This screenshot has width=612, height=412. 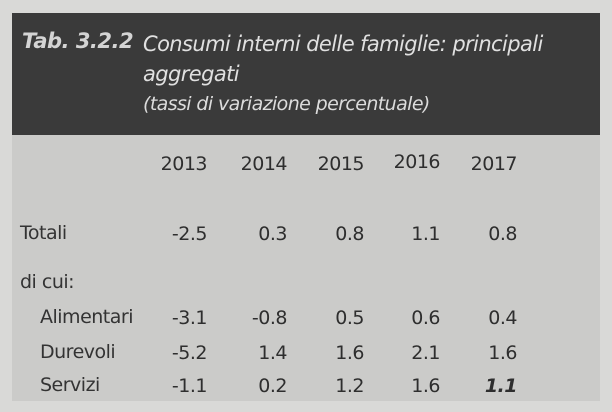 I want to click on row-label-alimentari: Alimentari, so click(x=86, y=317).